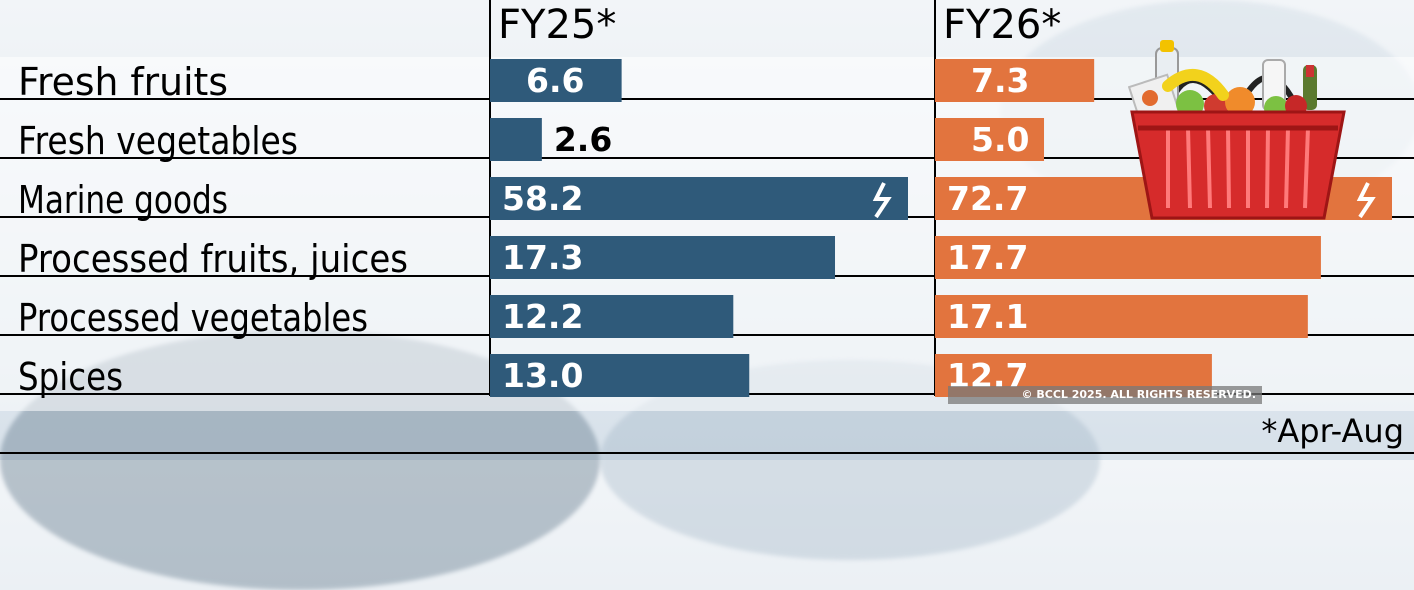 Image resolution: width=1414 pixels, height=590 pixels. I want to click on bar-value-label: 6.6, so click(555, 80).